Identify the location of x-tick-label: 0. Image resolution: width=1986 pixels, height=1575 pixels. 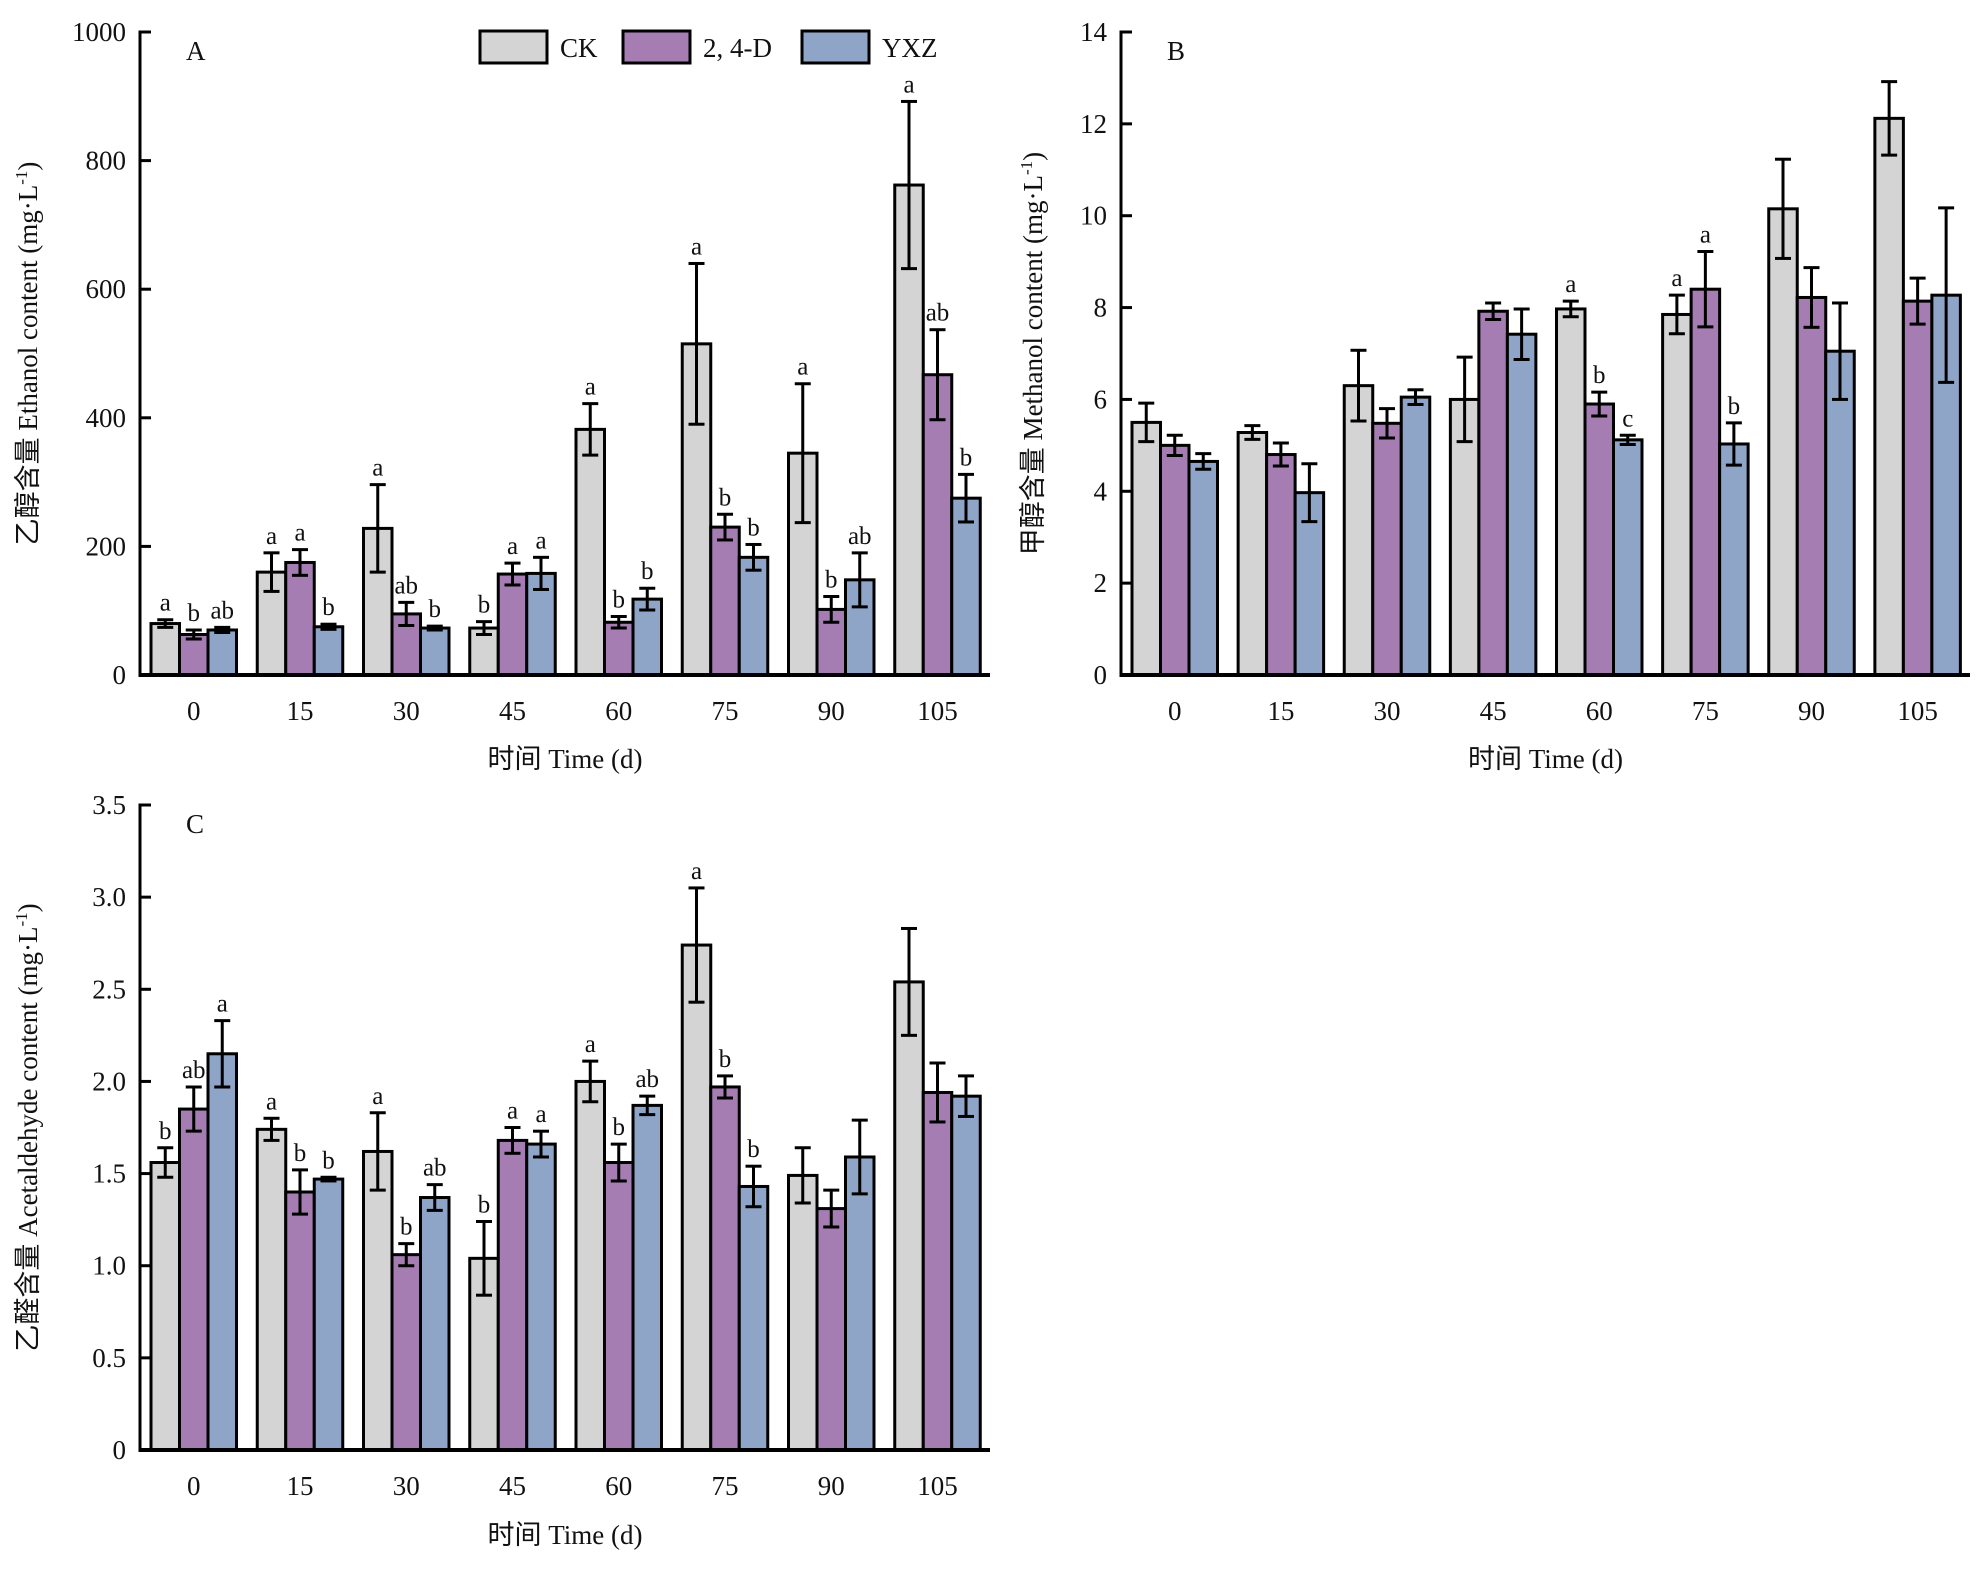
(1175, 711).